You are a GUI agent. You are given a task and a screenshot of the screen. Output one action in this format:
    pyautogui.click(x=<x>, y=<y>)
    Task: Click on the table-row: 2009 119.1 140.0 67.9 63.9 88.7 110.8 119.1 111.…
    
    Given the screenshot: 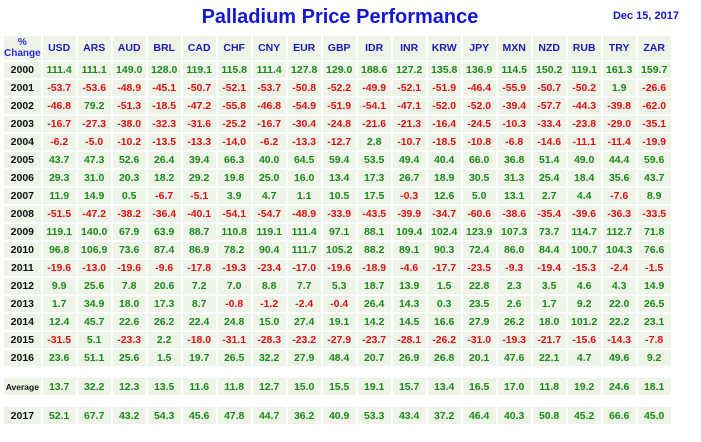 What is the action you would take?
    pyautogui.click(x=337, y=232)
    